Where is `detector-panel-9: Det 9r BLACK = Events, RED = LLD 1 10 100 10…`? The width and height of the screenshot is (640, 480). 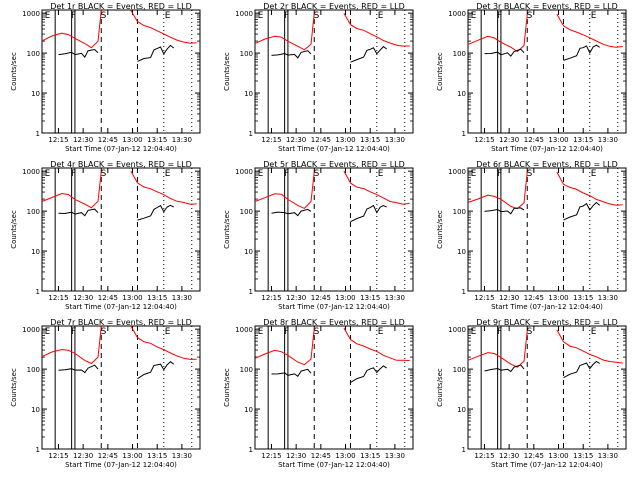 detector-panel-9: Det 9r BLACK = Events, RED = LLD 1 10 100 10… is located at coordinates (531, 393).